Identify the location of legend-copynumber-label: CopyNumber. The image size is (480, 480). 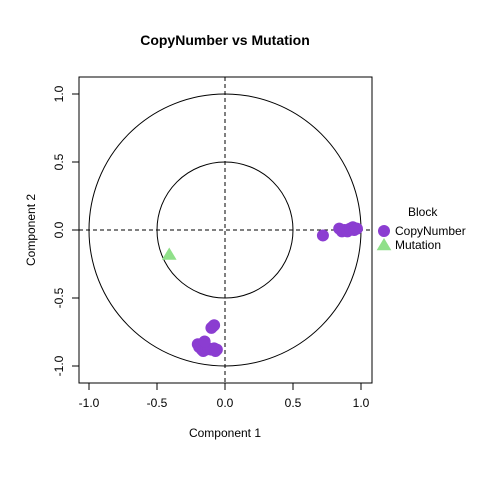
(430, 231).